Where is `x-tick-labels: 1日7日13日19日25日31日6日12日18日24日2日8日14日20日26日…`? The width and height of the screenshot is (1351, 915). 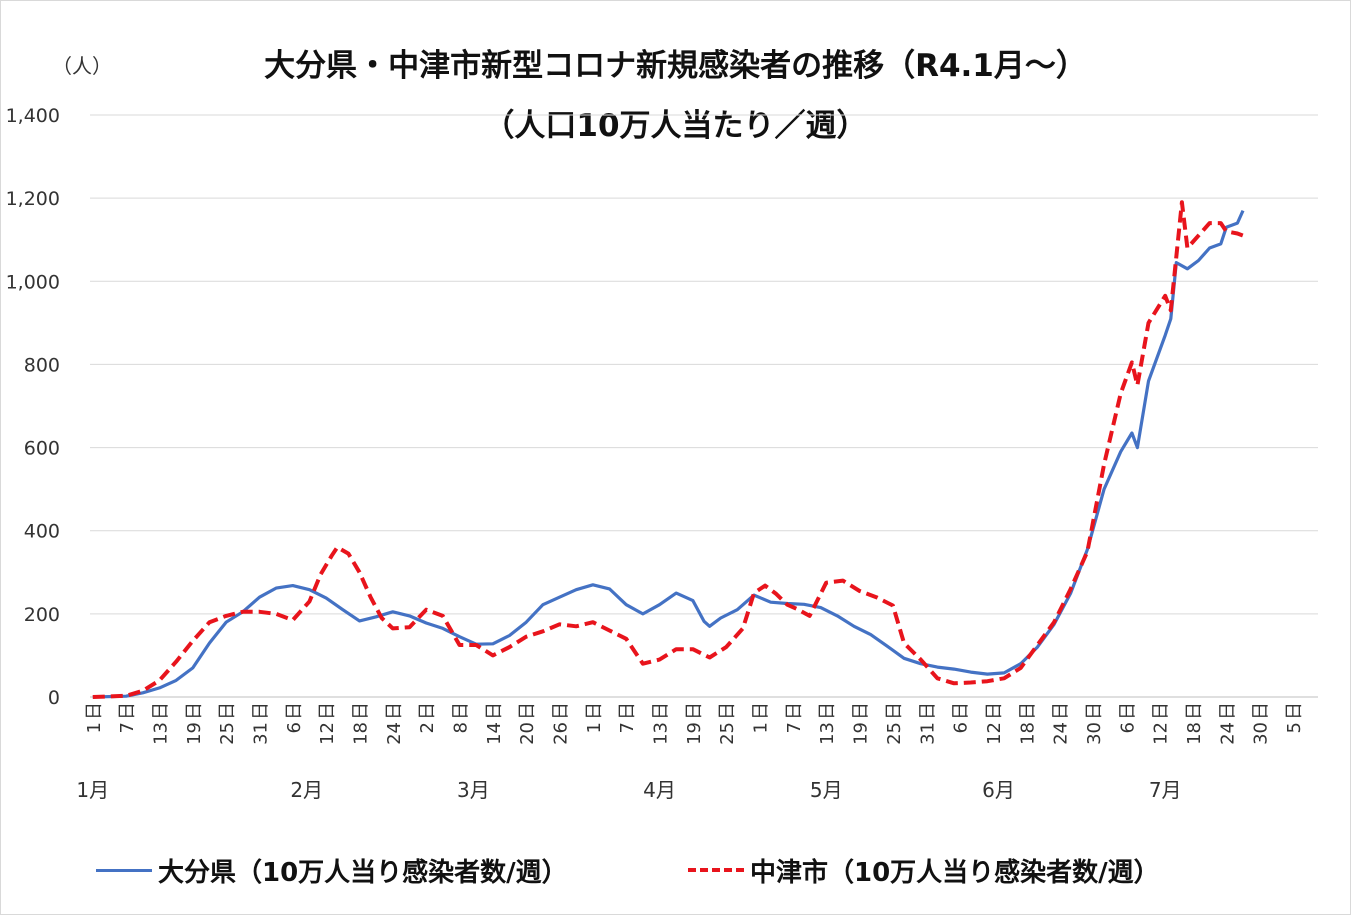 x-tick-labels: 1日7日13日19日25日31日6日12日18日24日2日8日14日20日26日… is located at coordinates (694, 723).